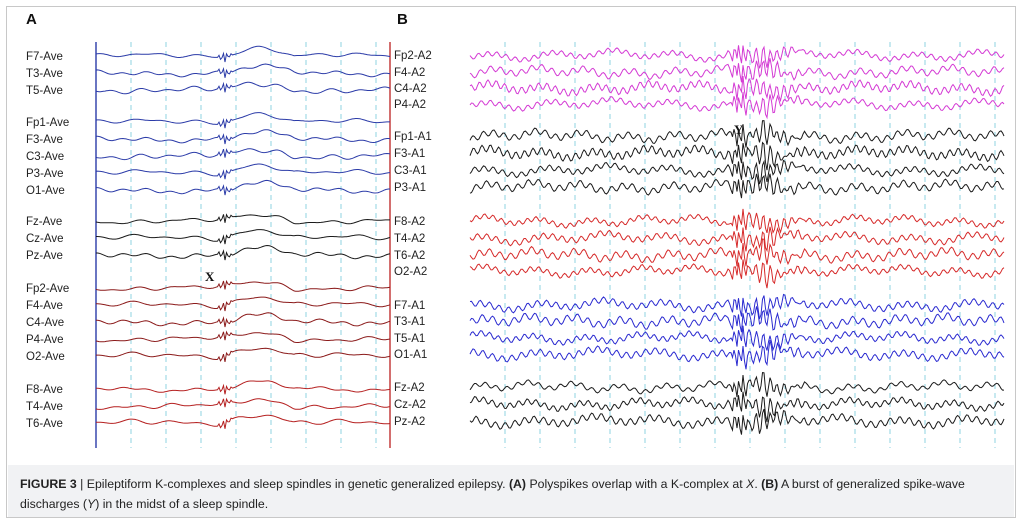 Image resolution: width=1024 pixels, height=528 pixels. What do you see at coordinates (409, 256) in the screenshot?
I see `channel-label: T6-A2` at bounding box center [409, 256].